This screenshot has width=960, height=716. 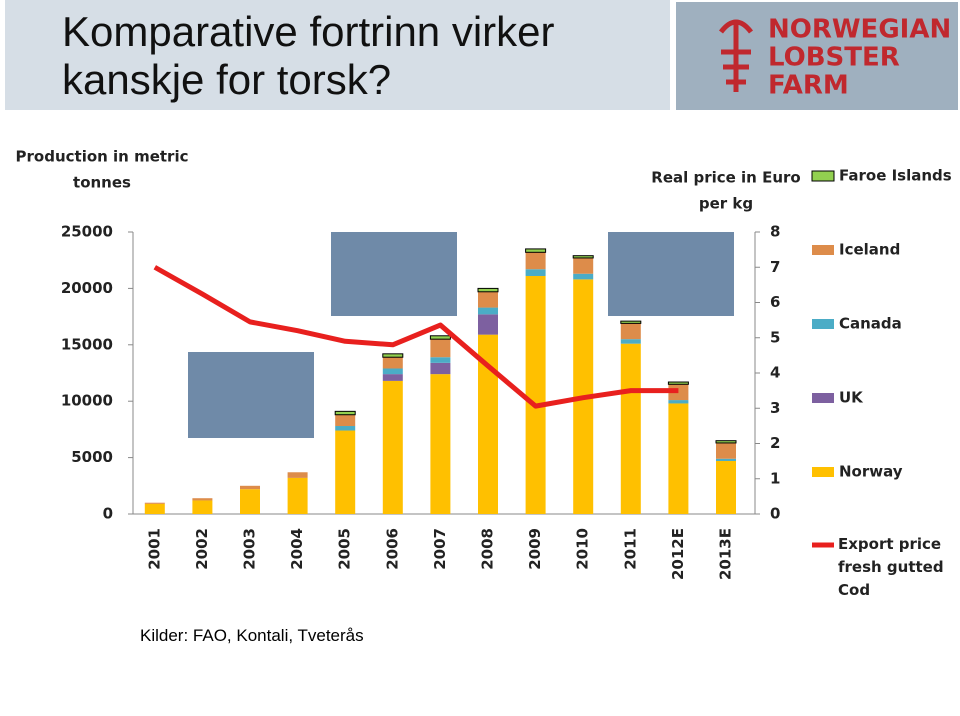 What do you see at coordinates (775, 478) in the screenshot?
I see `y2-tick-label: 1` at bounding box center [775, 478].